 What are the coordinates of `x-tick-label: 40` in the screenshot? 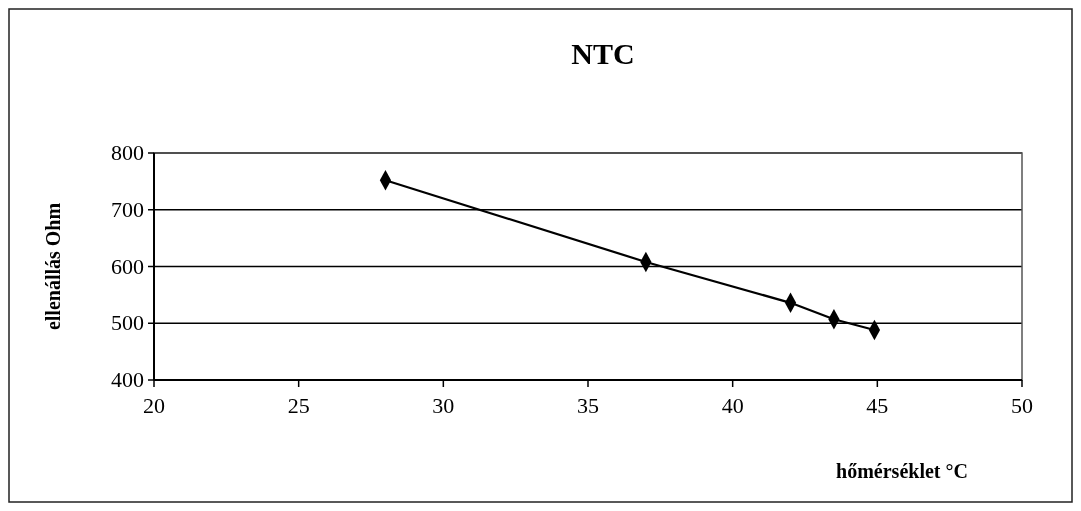 It's located at (732, 405).